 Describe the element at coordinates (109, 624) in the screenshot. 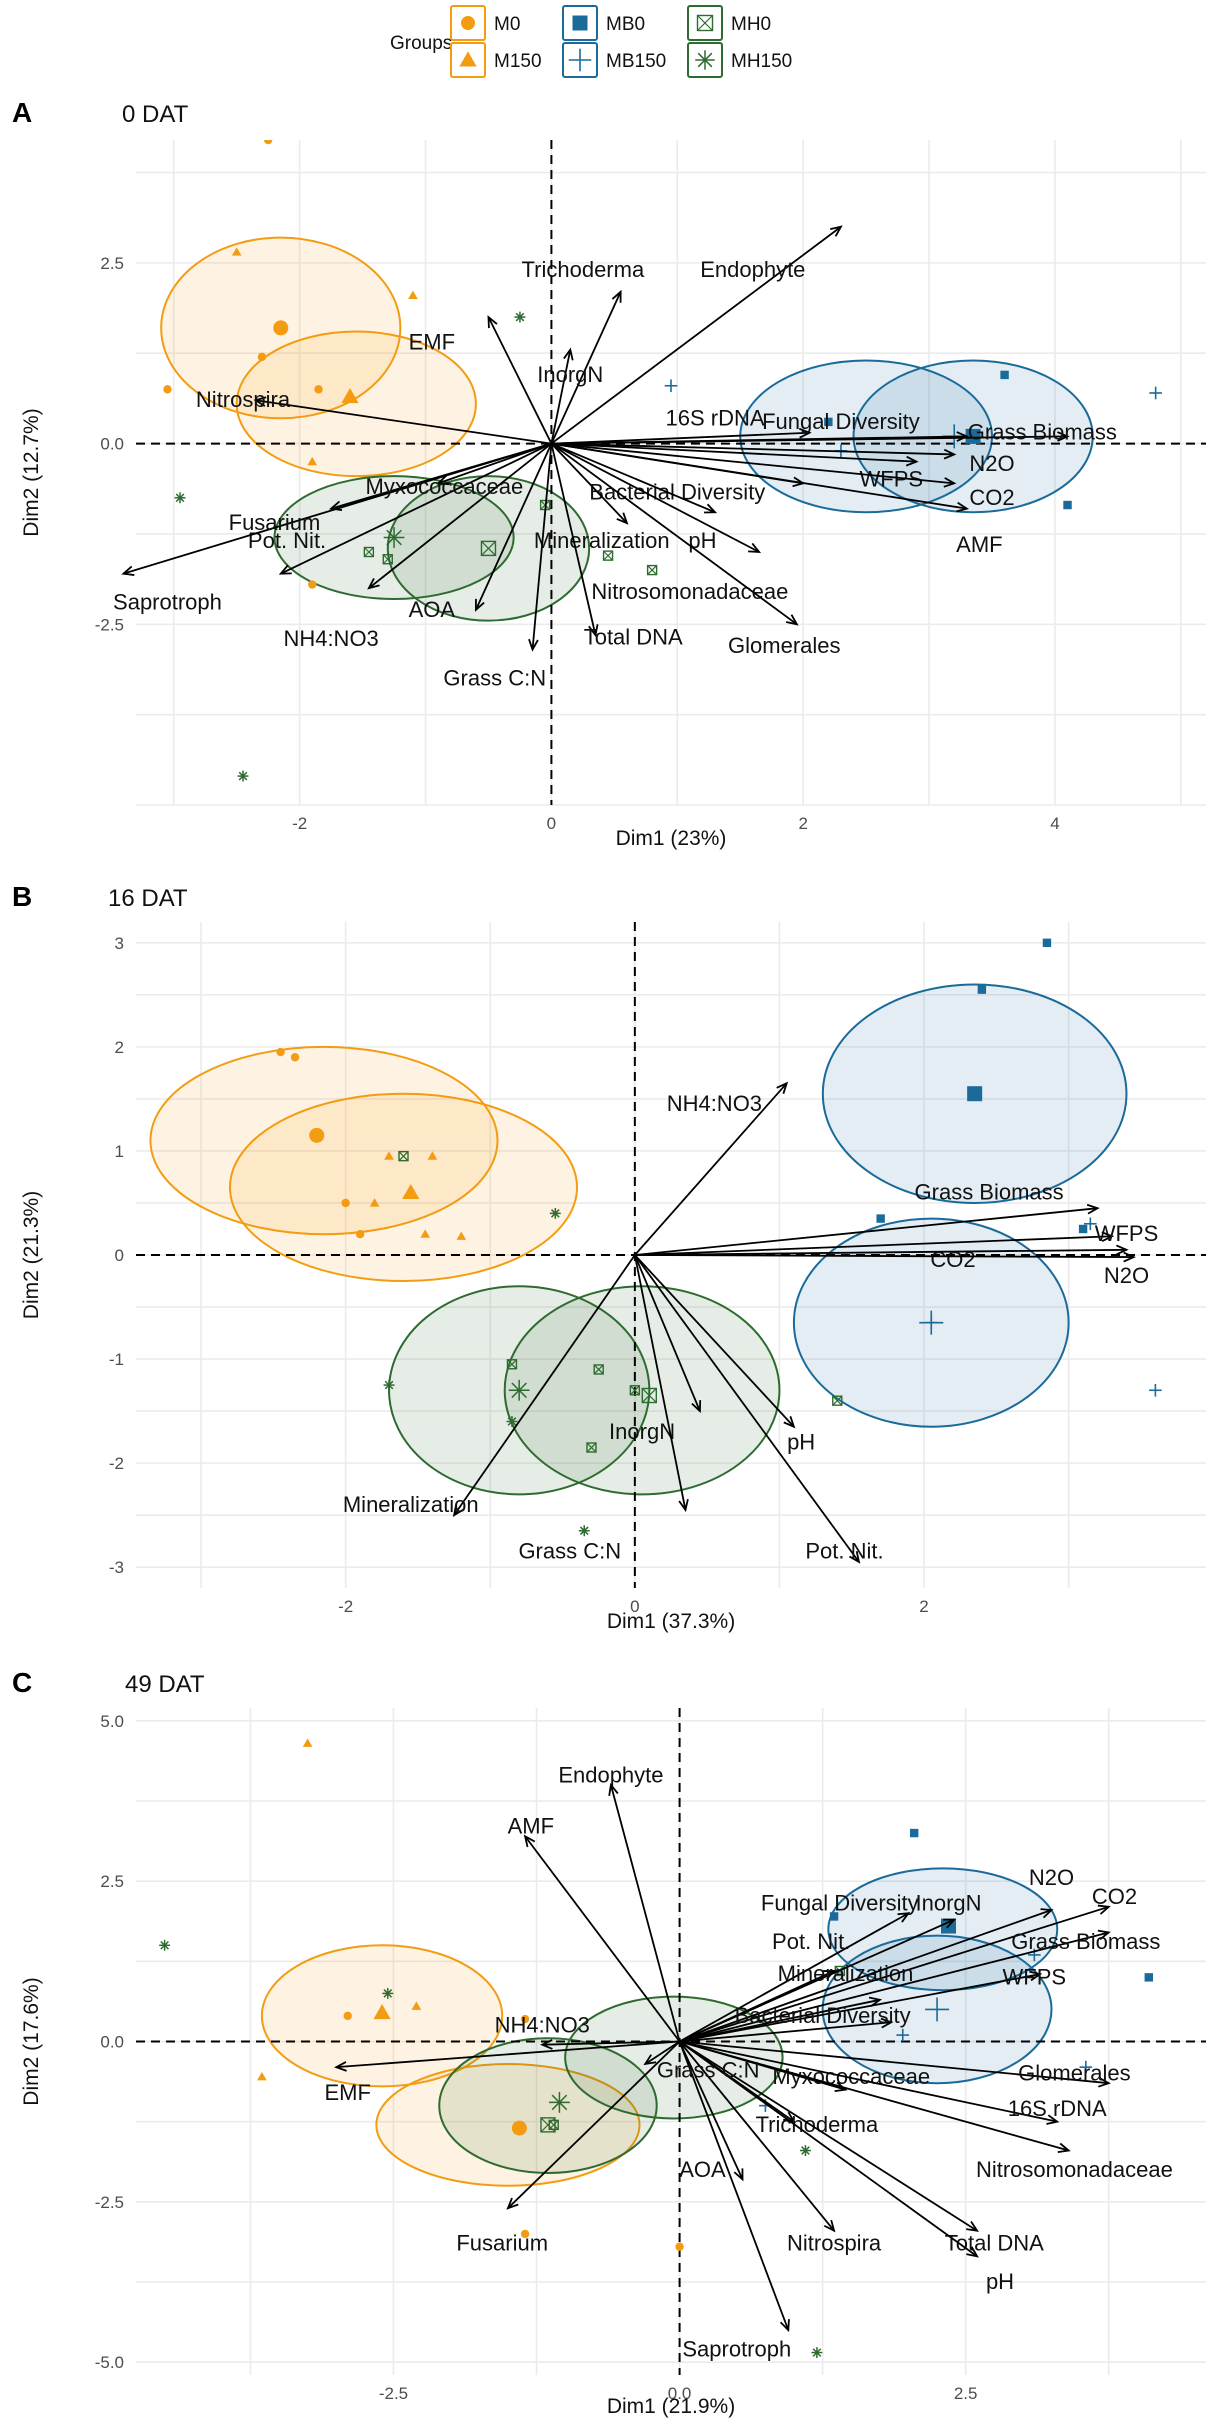

I see `y-tick-label: -2.5` at that location.